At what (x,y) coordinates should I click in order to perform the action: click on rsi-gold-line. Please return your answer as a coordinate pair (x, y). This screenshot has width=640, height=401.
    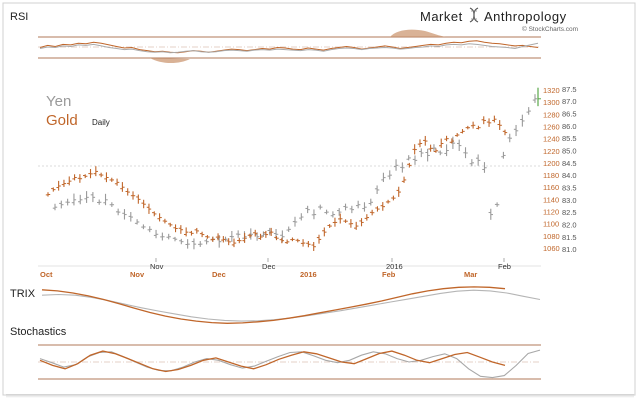
    Looking at the image, I should click on (289, 47).